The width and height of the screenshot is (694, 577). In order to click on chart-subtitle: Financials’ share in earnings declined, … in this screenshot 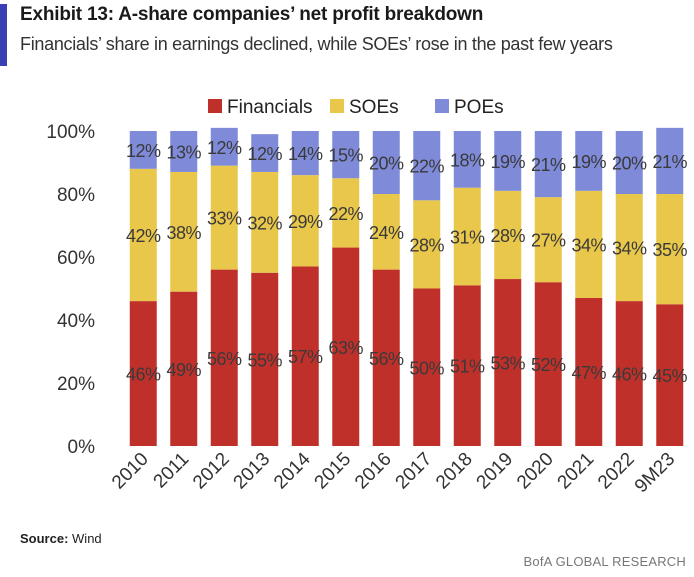, I will do `click(316, 44)`.